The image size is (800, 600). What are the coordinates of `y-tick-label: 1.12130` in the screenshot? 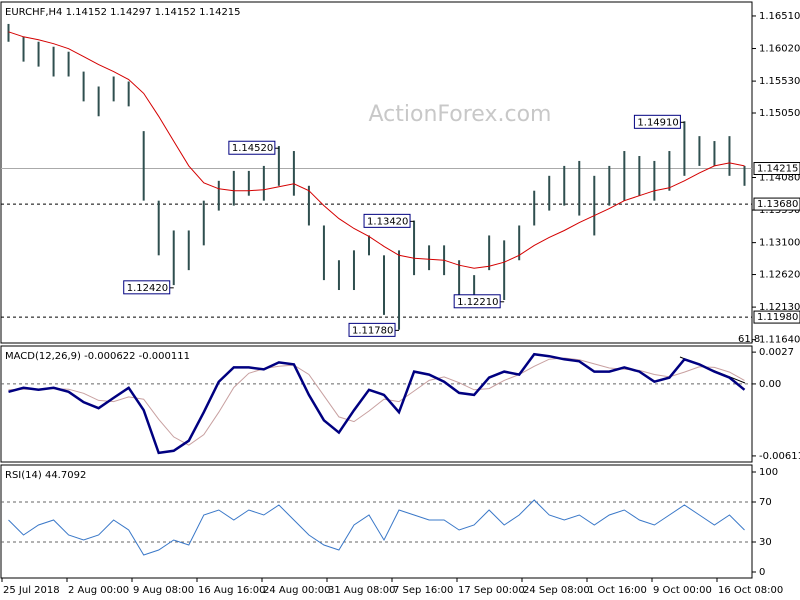 It's located at (779, 307).